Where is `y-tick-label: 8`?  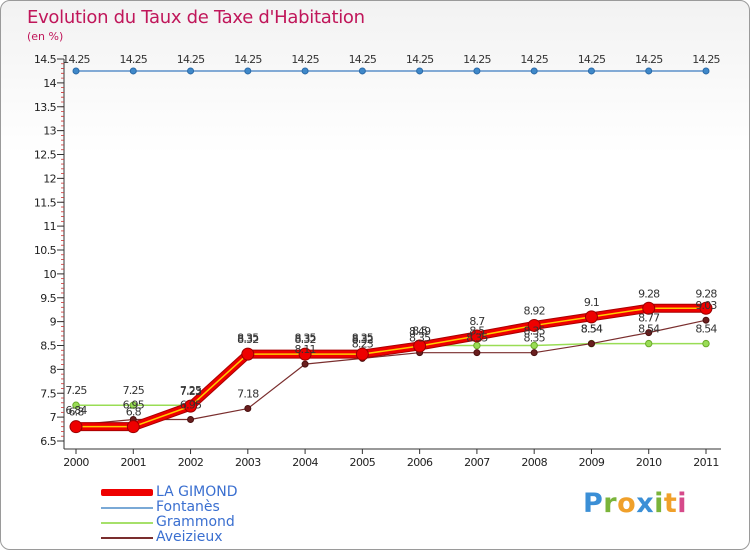
y-tick-label: 8 is located at coordinates (53, 369).